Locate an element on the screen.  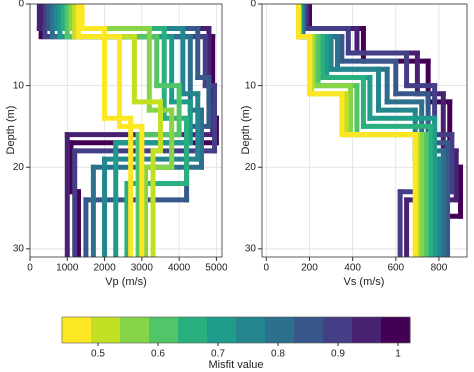
x-tick-label: 600 is located at coordinates (395, 268).